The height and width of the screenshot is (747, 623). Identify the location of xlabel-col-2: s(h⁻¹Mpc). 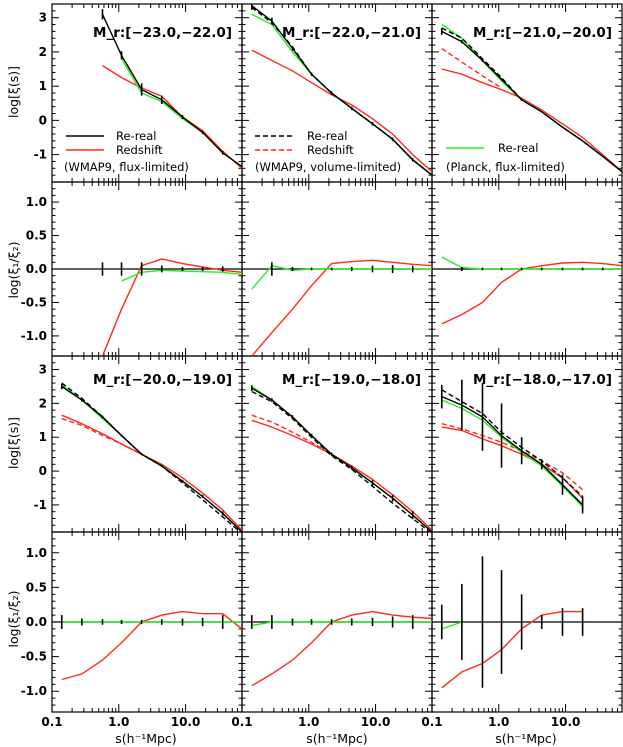
(336, 738).